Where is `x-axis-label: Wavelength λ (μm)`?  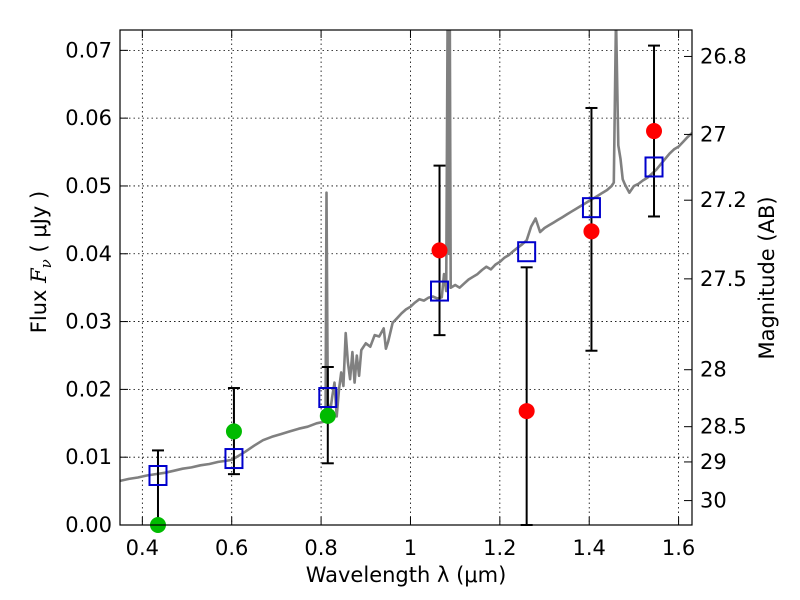 x-axis-label: Wavelength λ (μm) is located at coordinates (406, 575).